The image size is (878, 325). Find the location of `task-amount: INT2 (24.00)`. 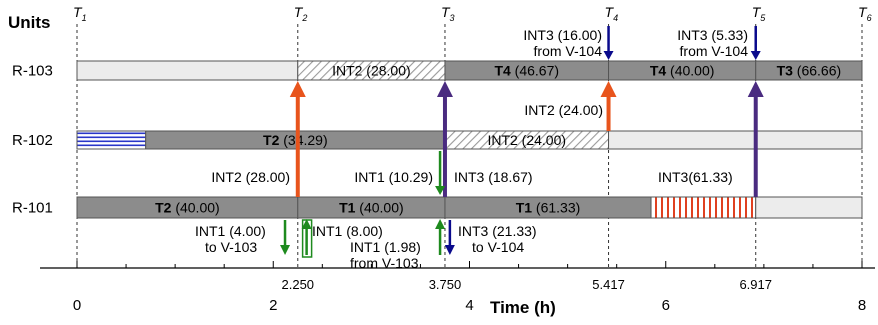

task-amount: INT2 (24.00) is located at coordinates (526, 140).